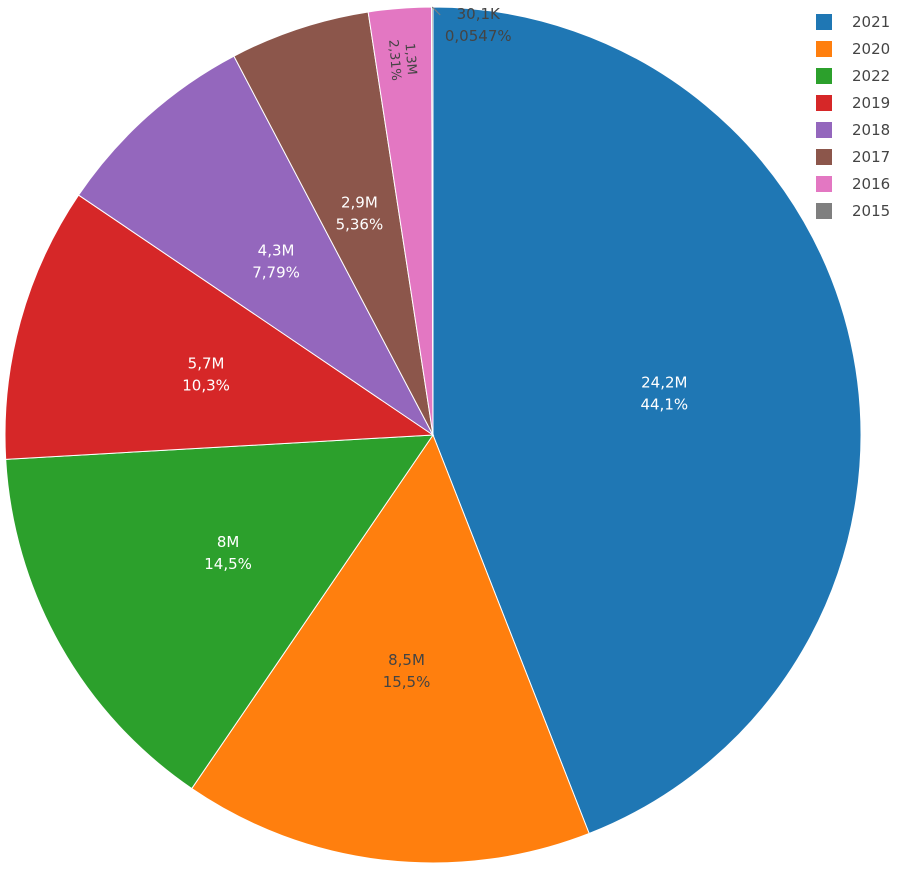  Describe the element at coordinates (276, 262) in the screenshot. I see `slice-label-2018: 4,3M 7,79%` at that location.